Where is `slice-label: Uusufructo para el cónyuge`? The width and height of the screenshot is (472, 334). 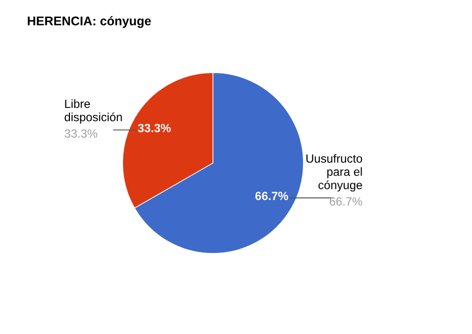 slice-label: Uusufructo para el cónyuge is located at coordinates (334, 173).